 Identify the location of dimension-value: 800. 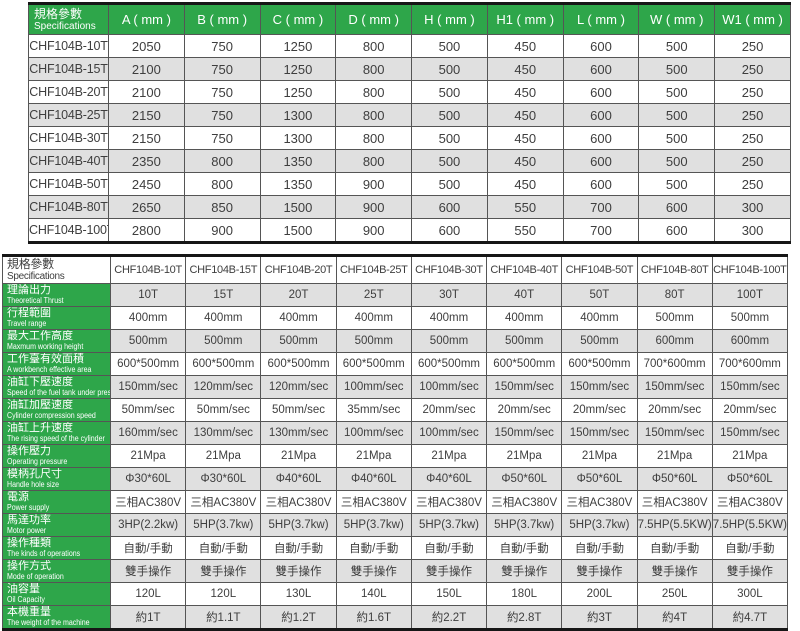
(374, 115).